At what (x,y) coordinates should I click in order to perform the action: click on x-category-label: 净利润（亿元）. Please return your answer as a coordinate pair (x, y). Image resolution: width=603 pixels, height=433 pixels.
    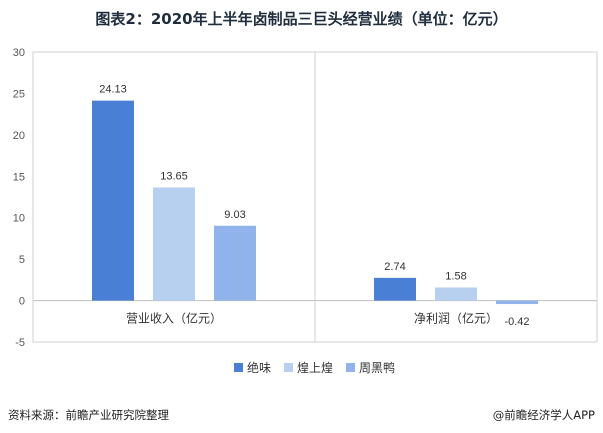
    Looking at the image, I should click on (456, 318).